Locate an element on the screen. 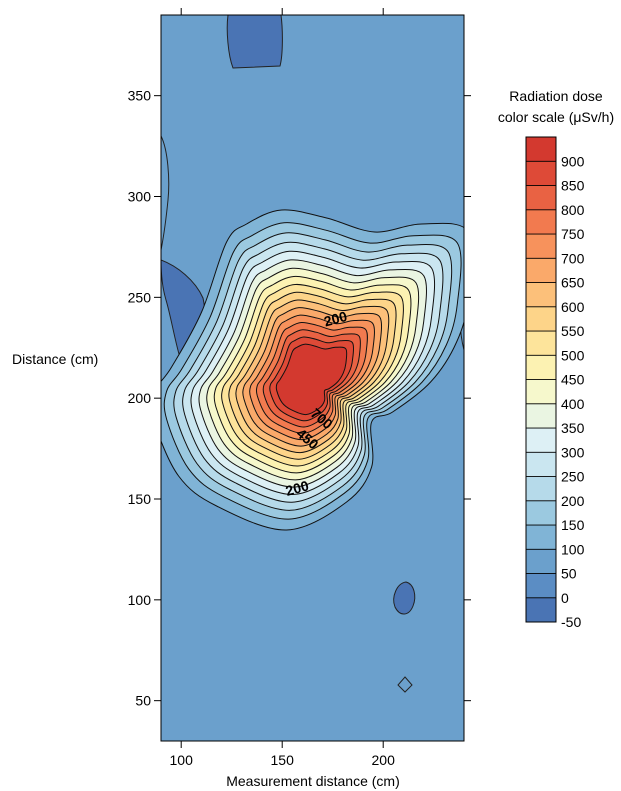 The height and width of the screenshot is (791, 621). colorbar-tick-label: 500 is located at coordinates (573, 355).